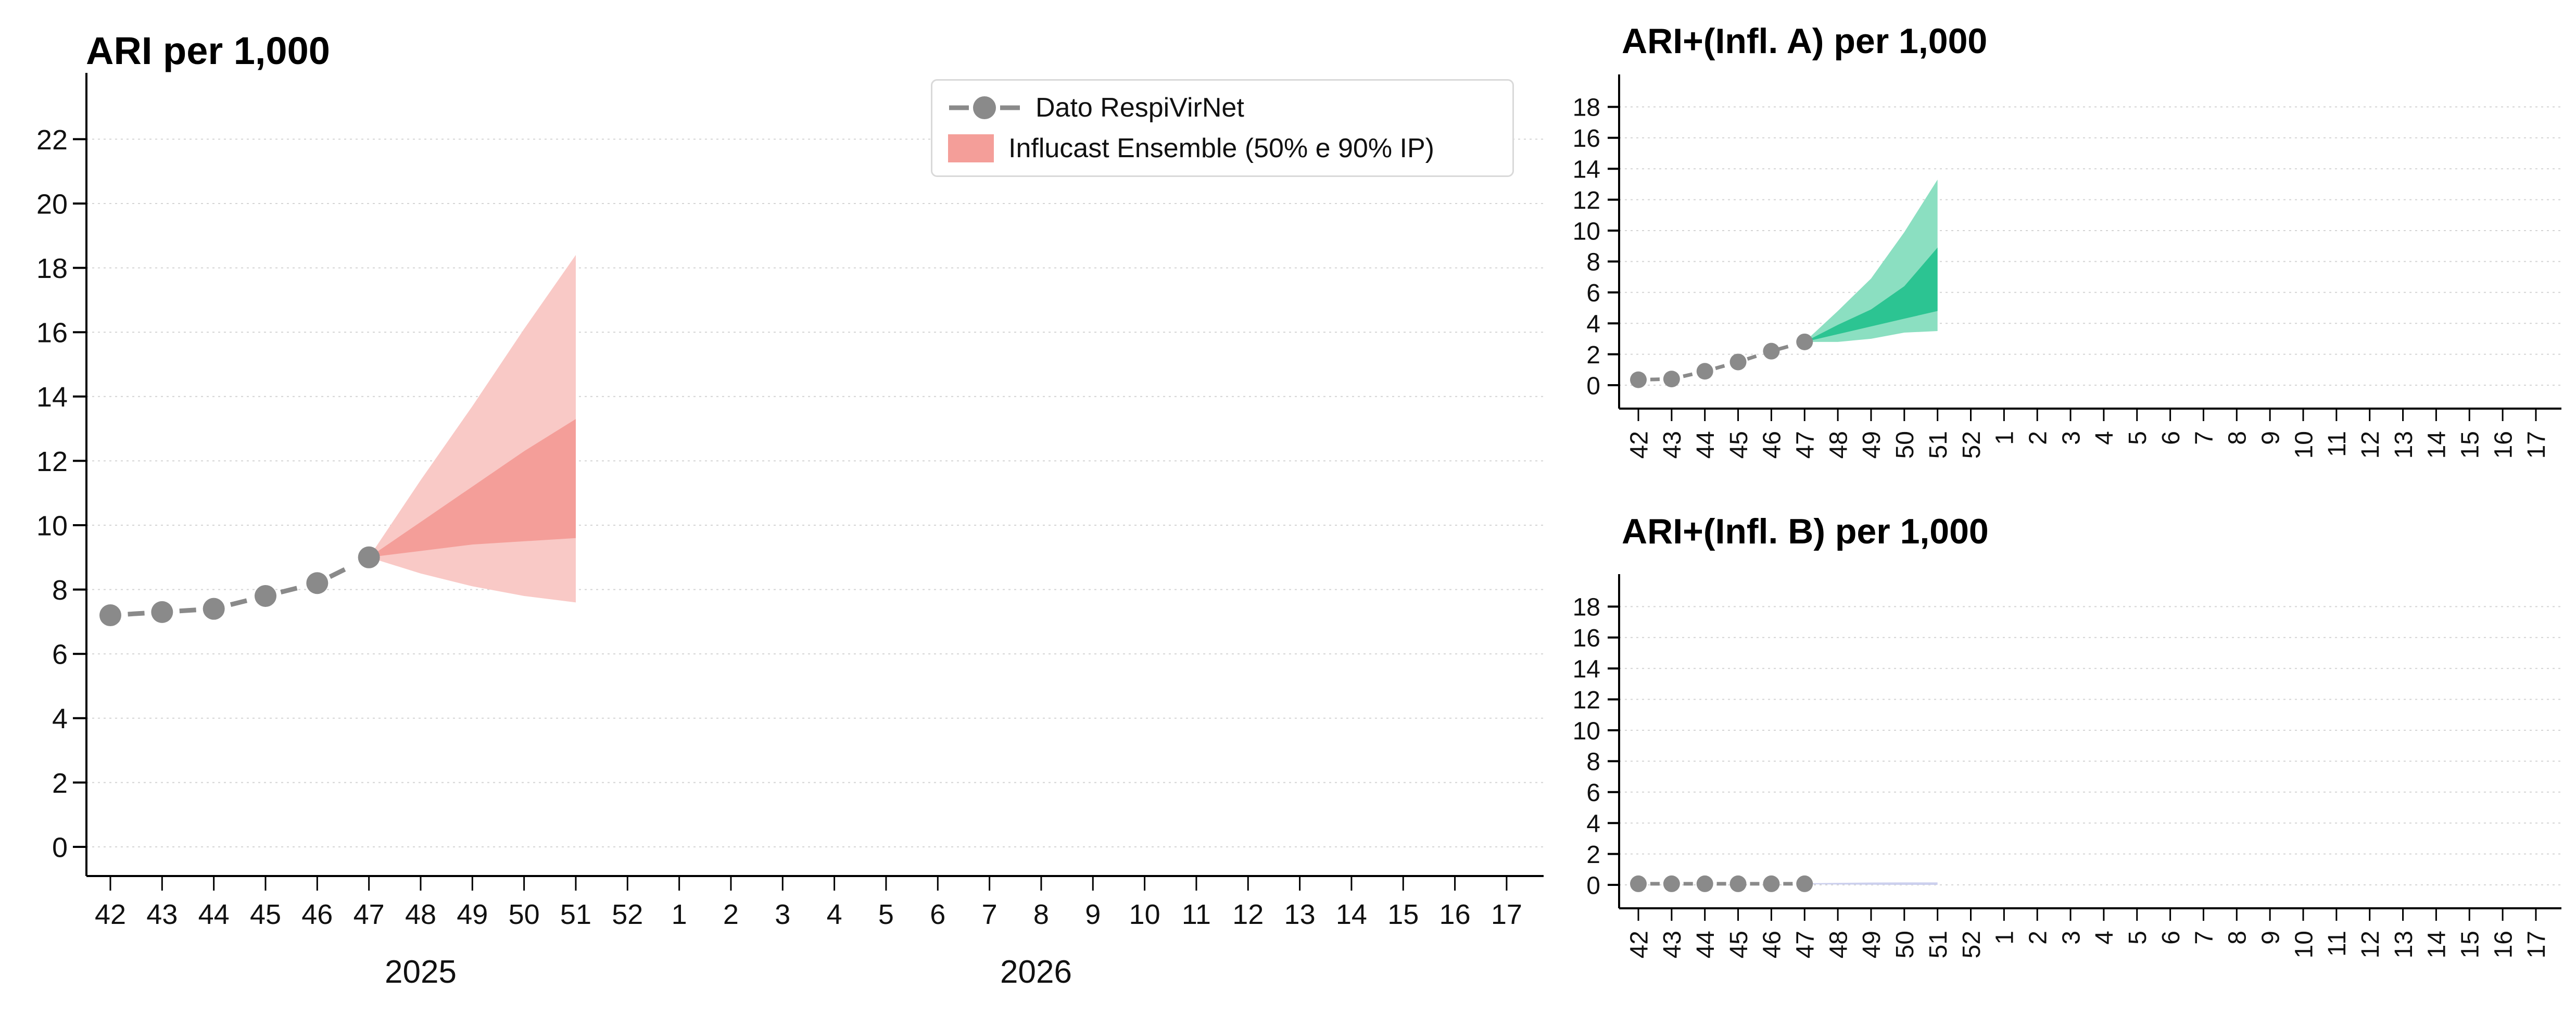 This screenshot has width=2576, height=1015. I want to click on main-observed-point, so click(369, 557).